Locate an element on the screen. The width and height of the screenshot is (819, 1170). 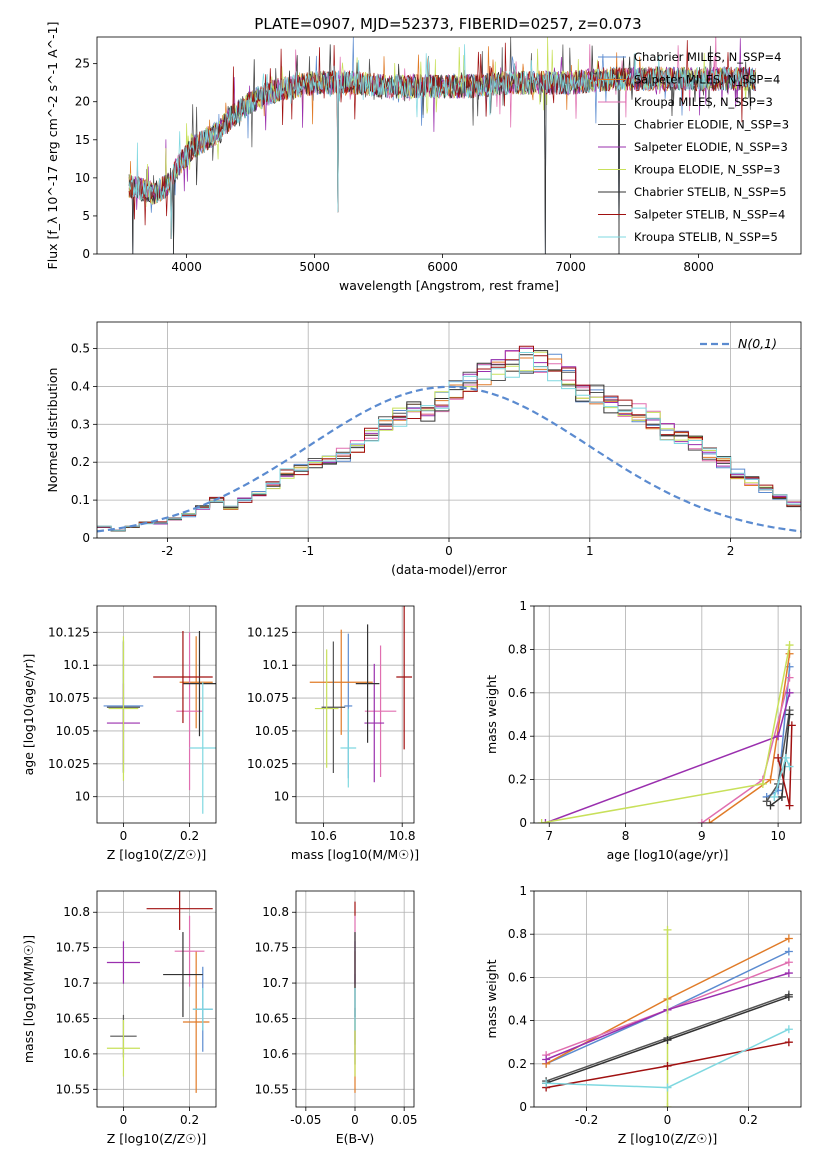
mass_vs_EBV-xtick-label: 0.05 is located at coordinates (404, 1120).